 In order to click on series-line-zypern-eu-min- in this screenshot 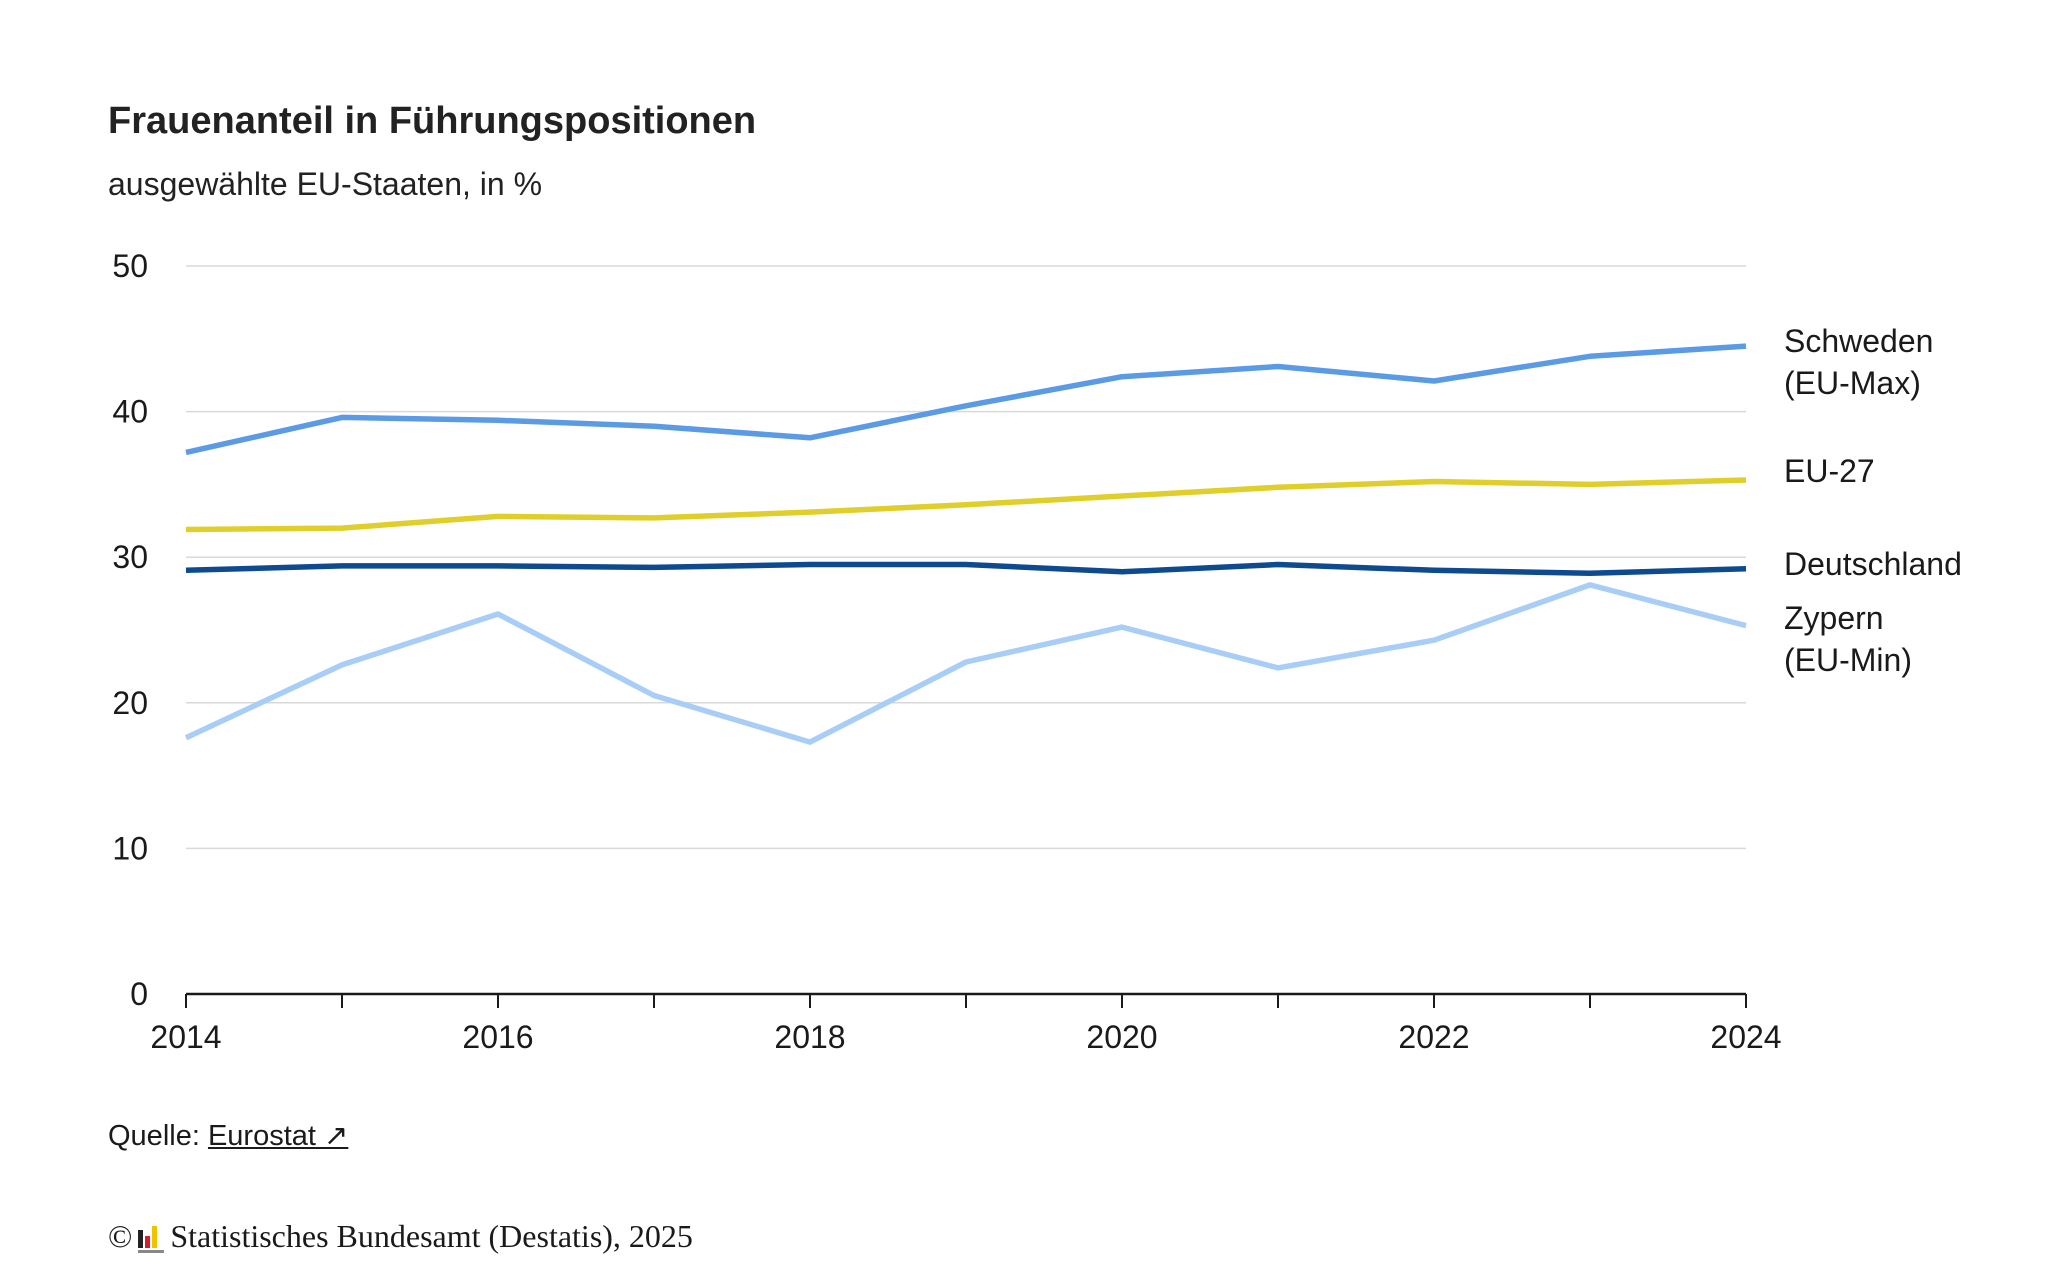, I will do `click(965, 663)`.